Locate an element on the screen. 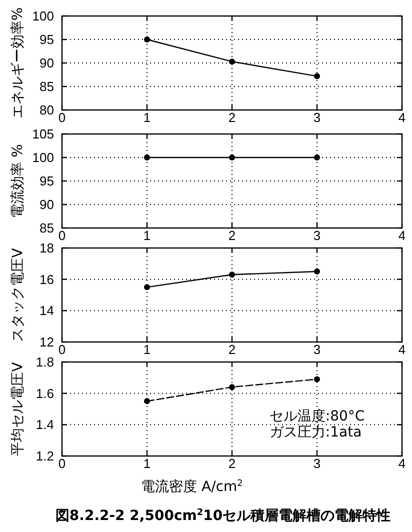  y-tick-label: 105 is located at coordinates (43, 134).